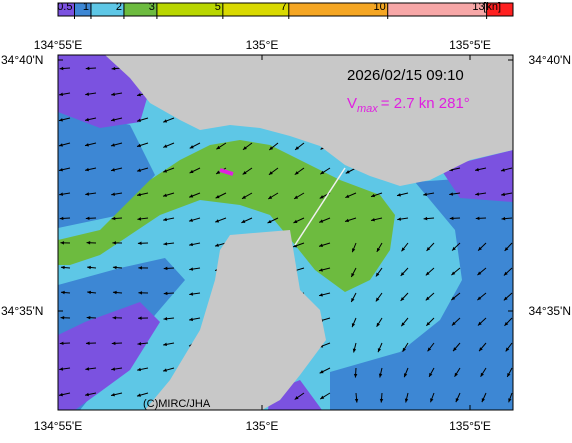 The image size is (572, 443). Describe the element at coordinates (367, 109) in the screenshot. I see `vmax-subscript: max` at that location.